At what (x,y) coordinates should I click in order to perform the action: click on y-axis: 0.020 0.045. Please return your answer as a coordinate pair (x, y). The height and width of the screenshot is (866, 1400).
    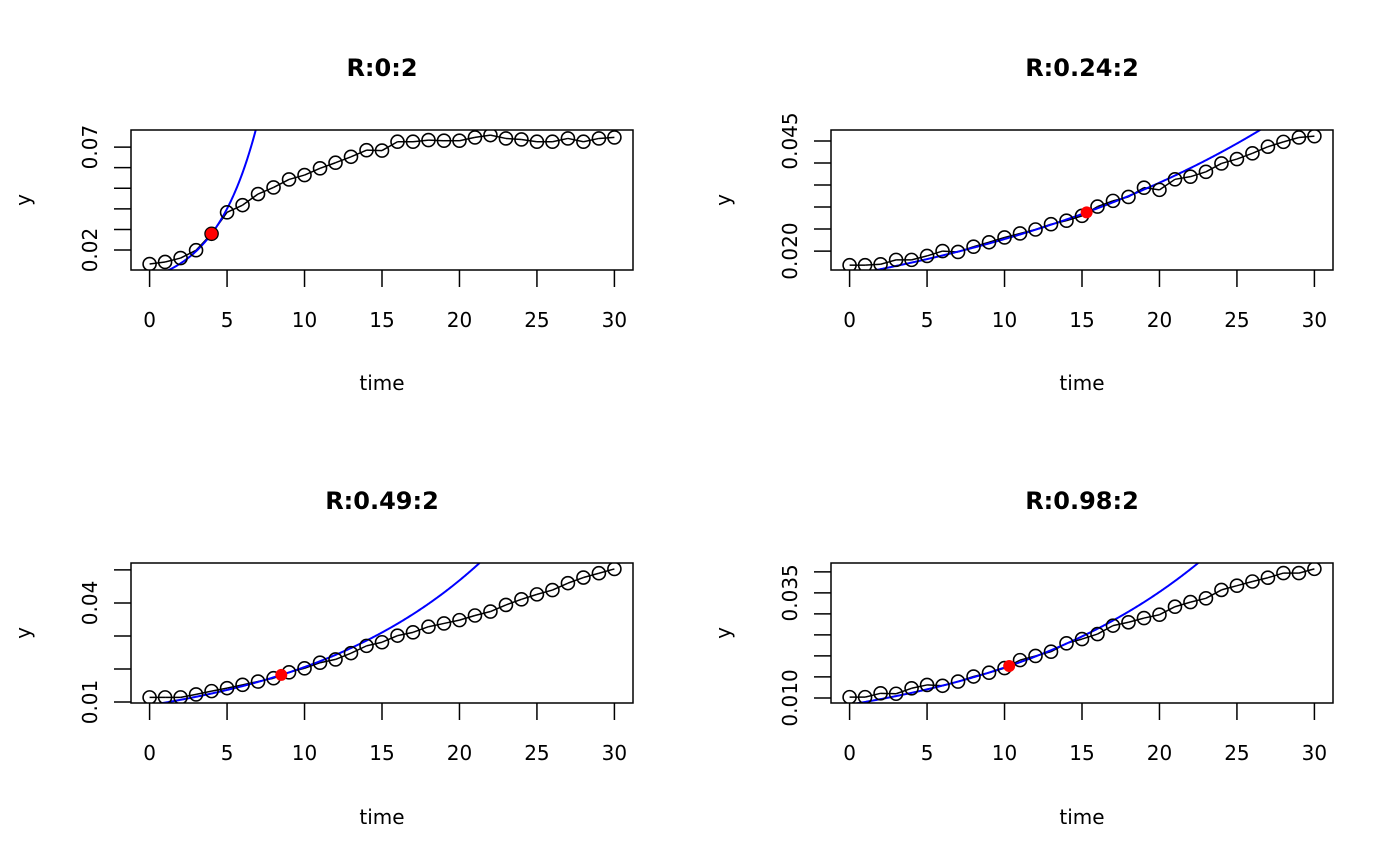
    Looking at the image, I should click on (804, 196).